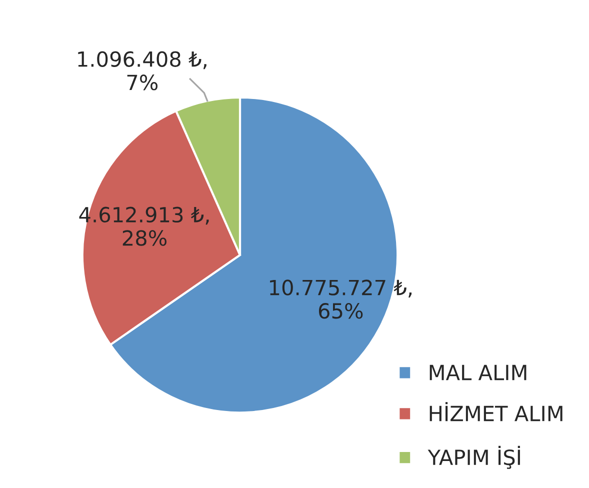 The width and height of the screenshot is (589, 488). I want to click on data-label: 1.096.408 ₺, 7%, so click(142, 70).